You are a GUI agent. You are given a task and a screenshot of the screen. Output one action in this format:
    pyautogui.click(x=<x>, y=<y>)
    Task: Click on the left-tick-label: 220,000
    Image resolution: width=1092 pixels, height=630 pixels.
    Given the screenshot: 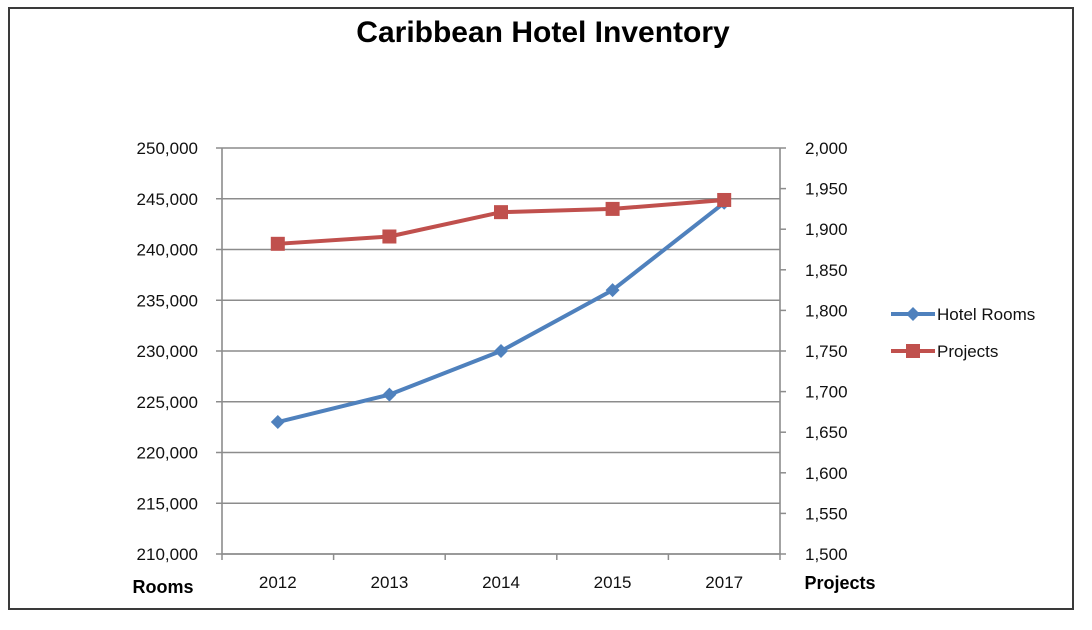 What is the action you would take?
    pyautogui.click(x=167, y=453)
    